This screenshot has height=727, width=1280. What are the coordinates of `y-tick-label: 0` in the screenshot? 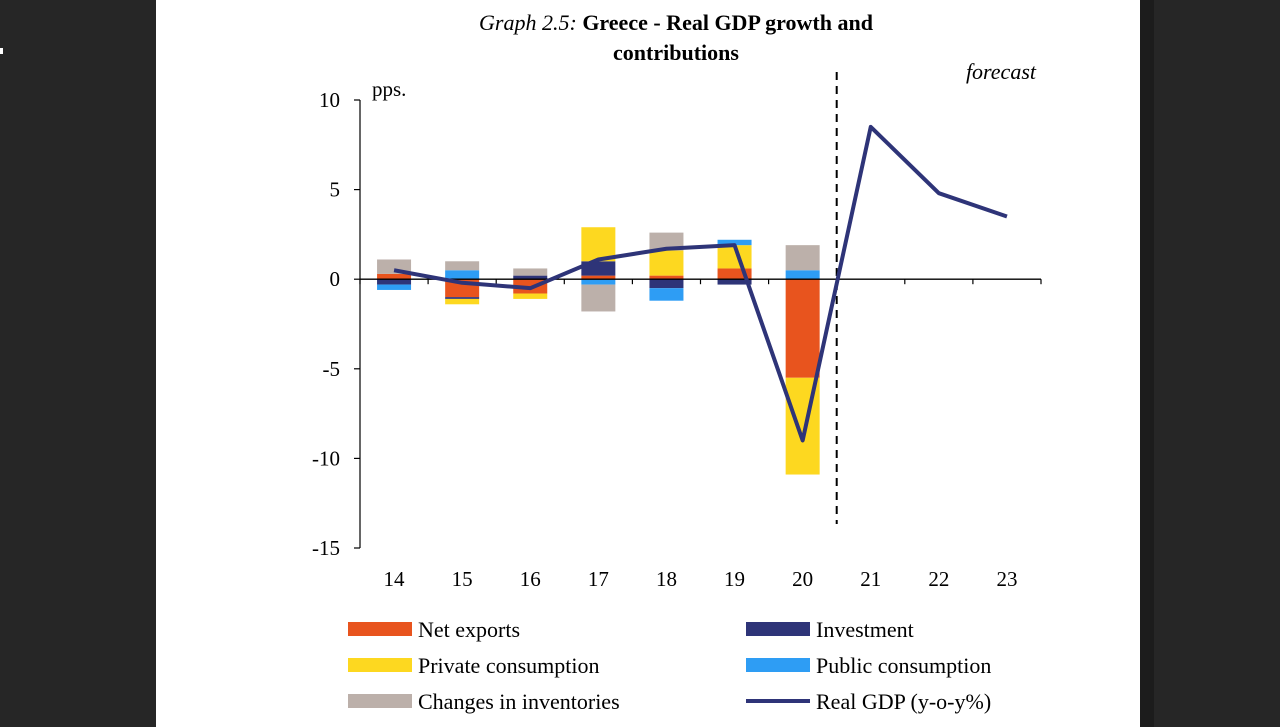 It's located at (335, 279).